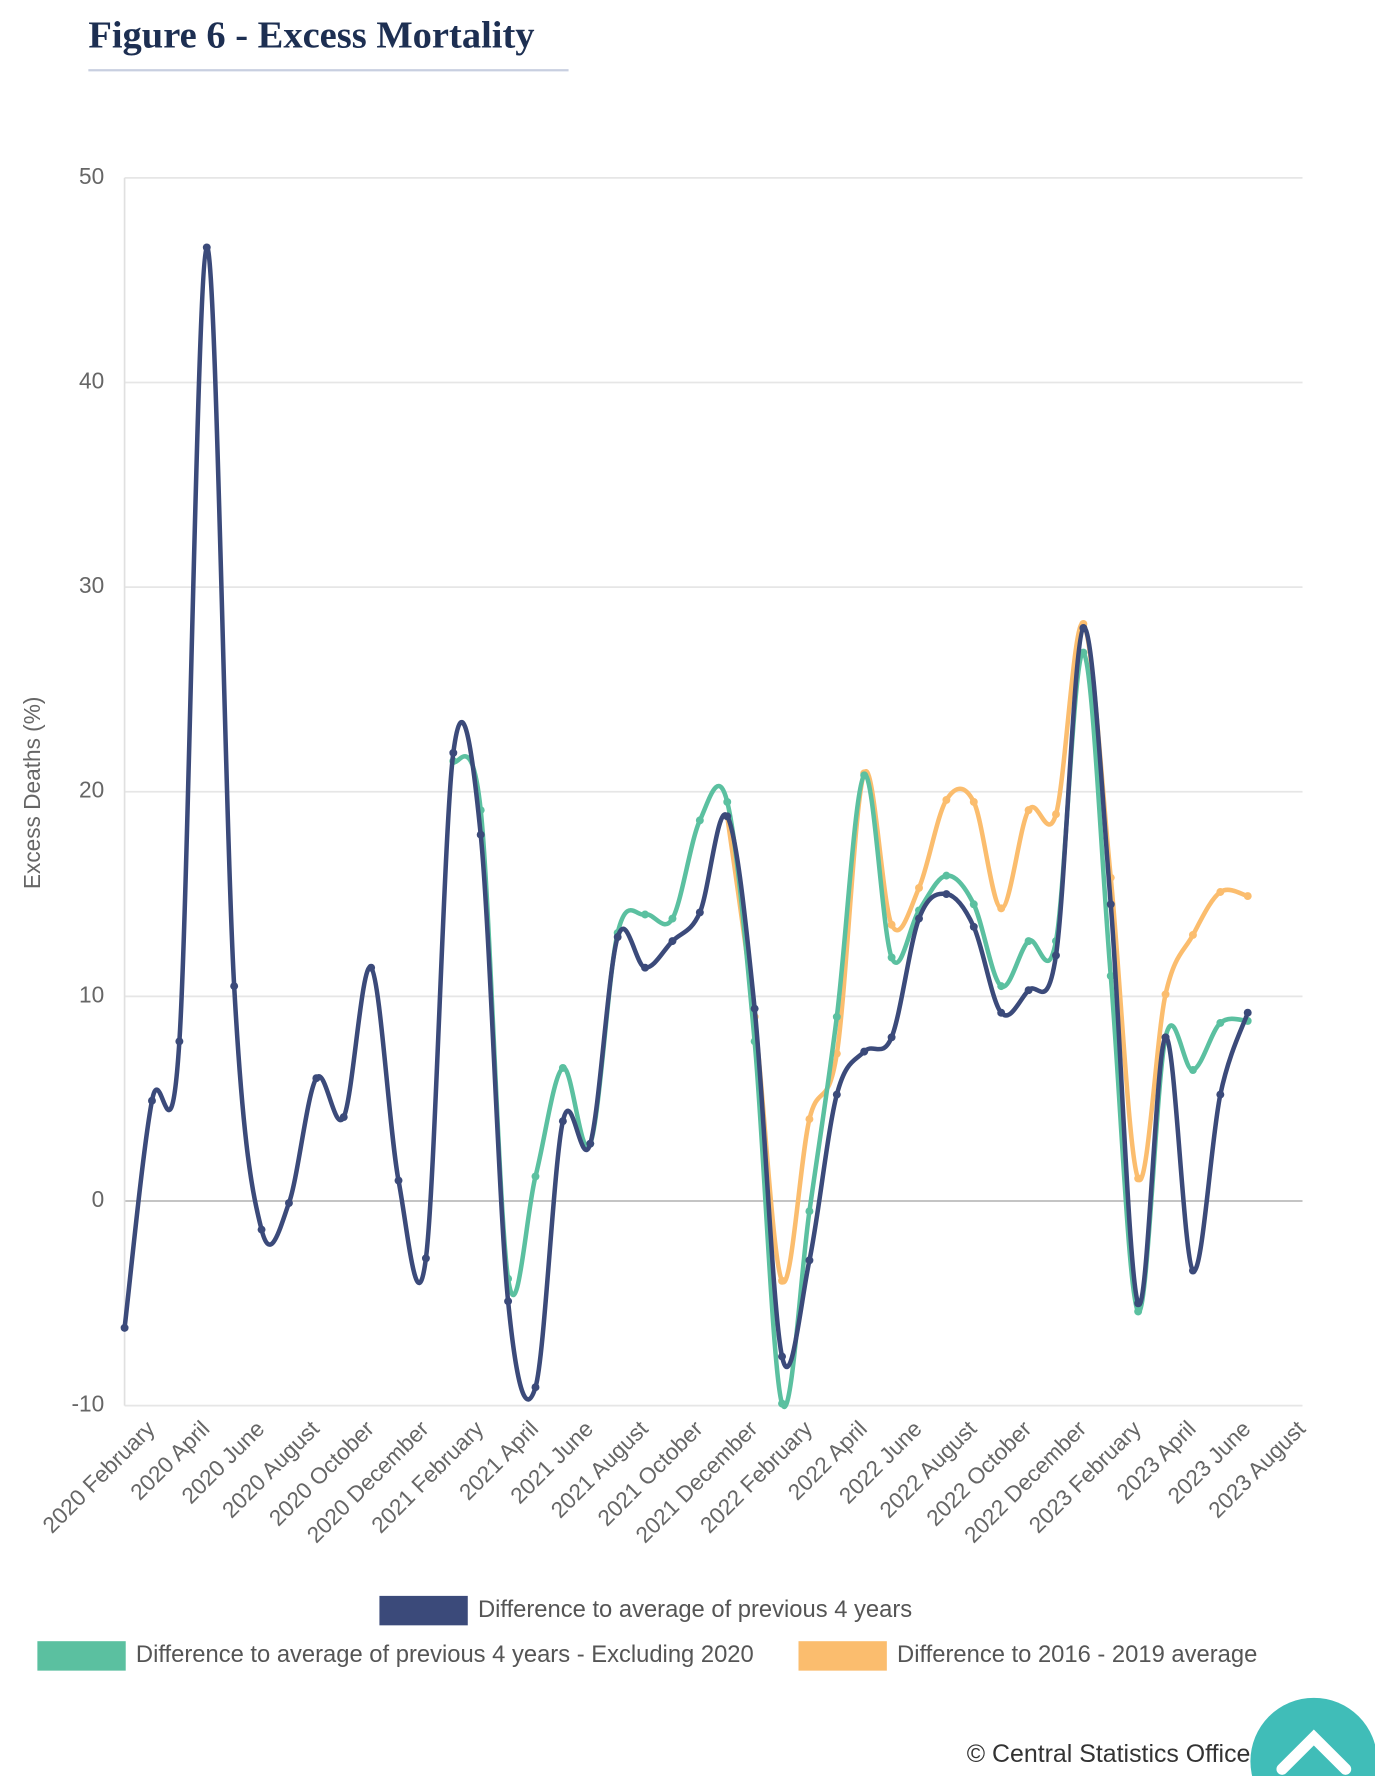 The height and width of the screenshot is (1776, 1375). What do you see at coordinates (91, 176) in the screenshot?
I see `y-tick-label: 50` at bounding box center [91, 176].